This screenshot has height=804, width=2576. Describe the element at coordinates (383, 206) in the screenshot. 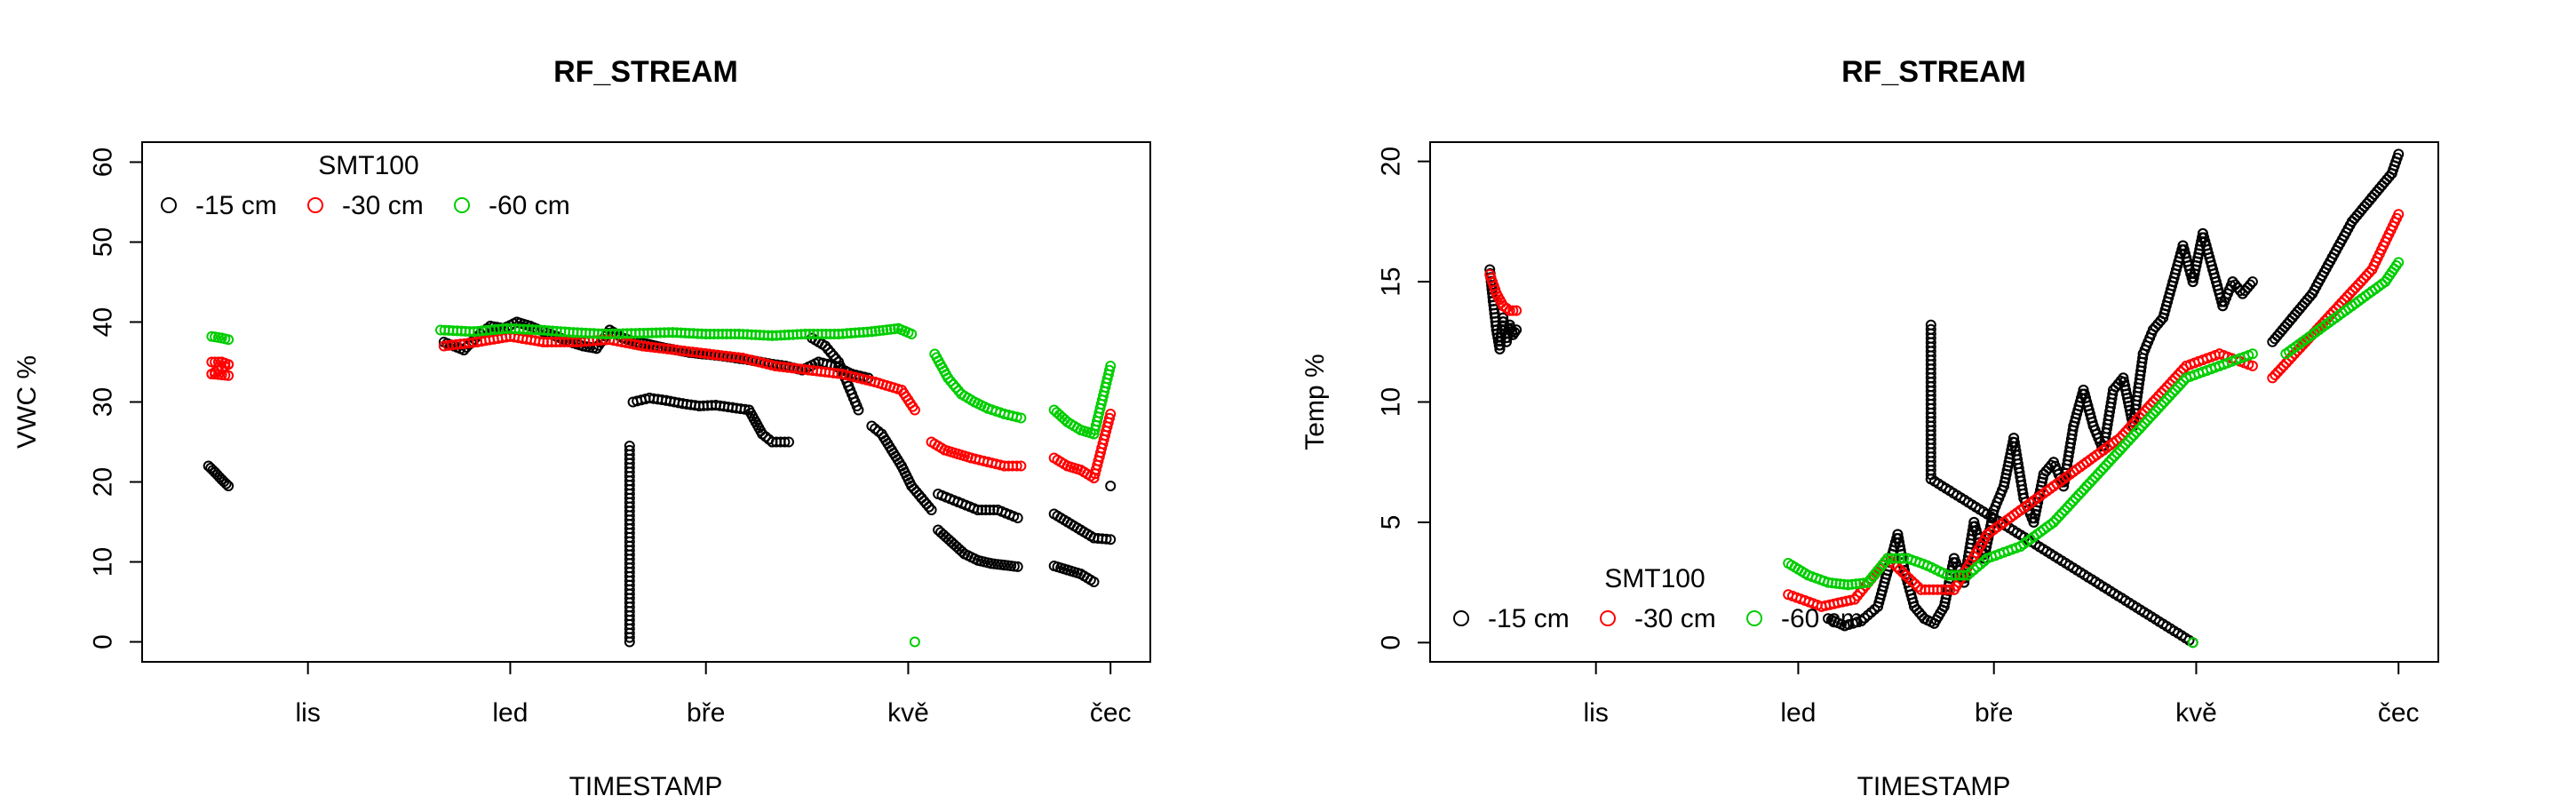

I see `legend-label: -30 cm` at that location.